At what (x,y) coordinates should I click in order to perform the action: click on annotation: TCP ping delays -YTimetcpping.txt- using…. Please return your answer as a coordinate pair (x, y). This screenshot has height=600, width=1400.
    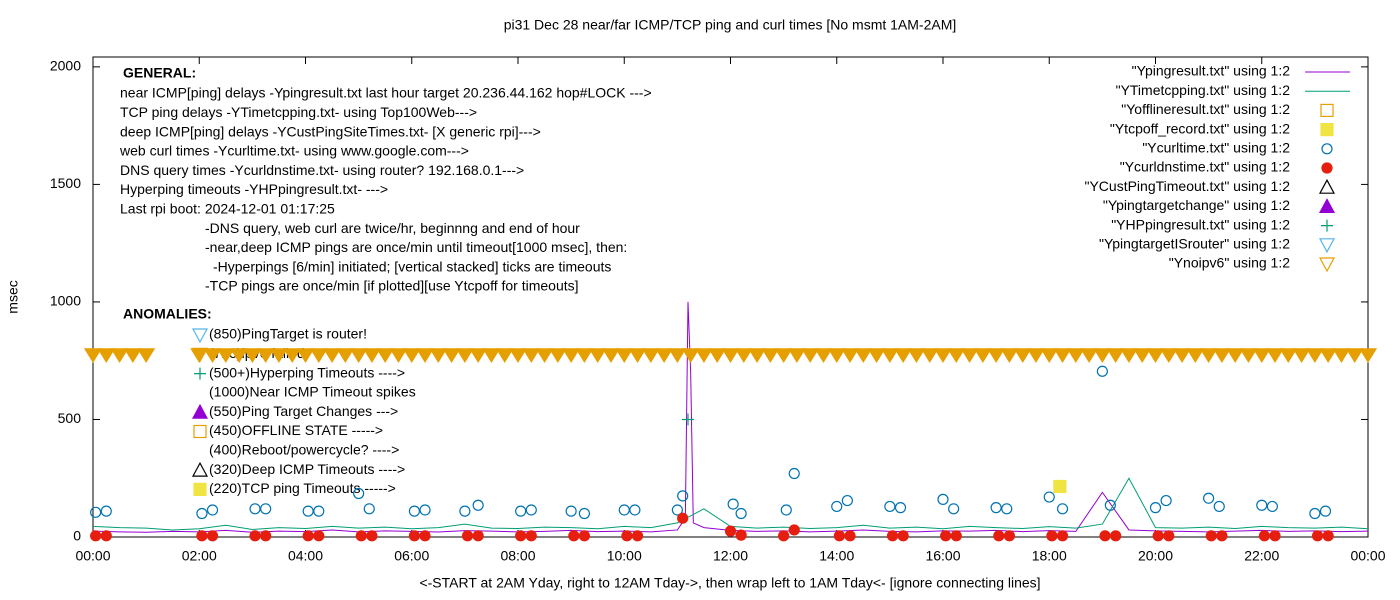
    Looking at the image, I should click on (298, 112).